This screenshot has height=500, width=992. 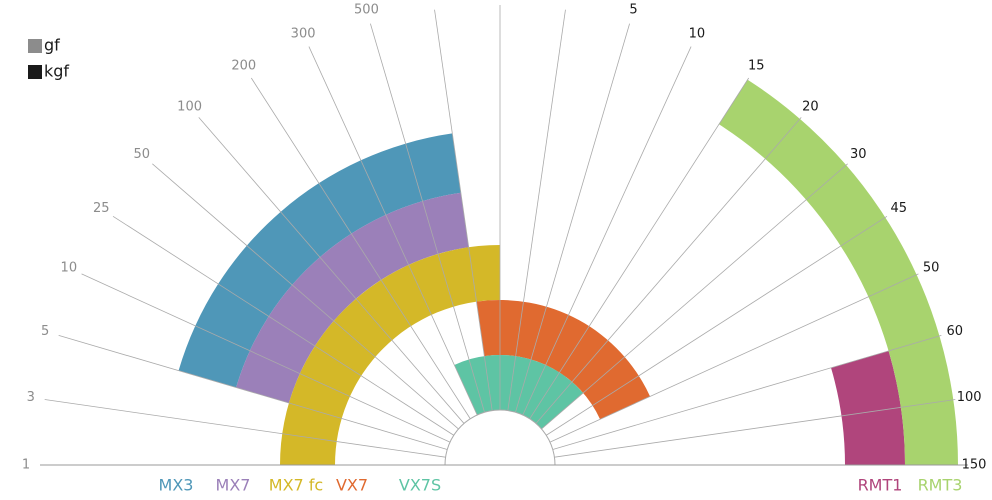 I want to click on tick-label: 500, so click(x=366, y=10).